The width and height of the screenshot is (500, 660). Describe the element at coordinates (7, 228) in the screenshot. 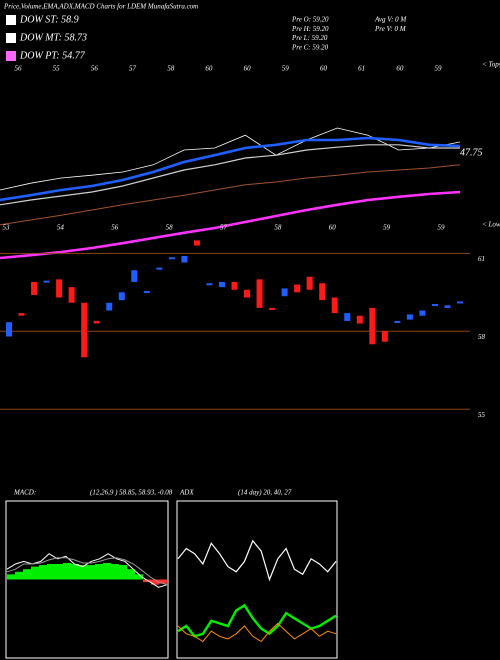

I see `low-value: 53` at that location.